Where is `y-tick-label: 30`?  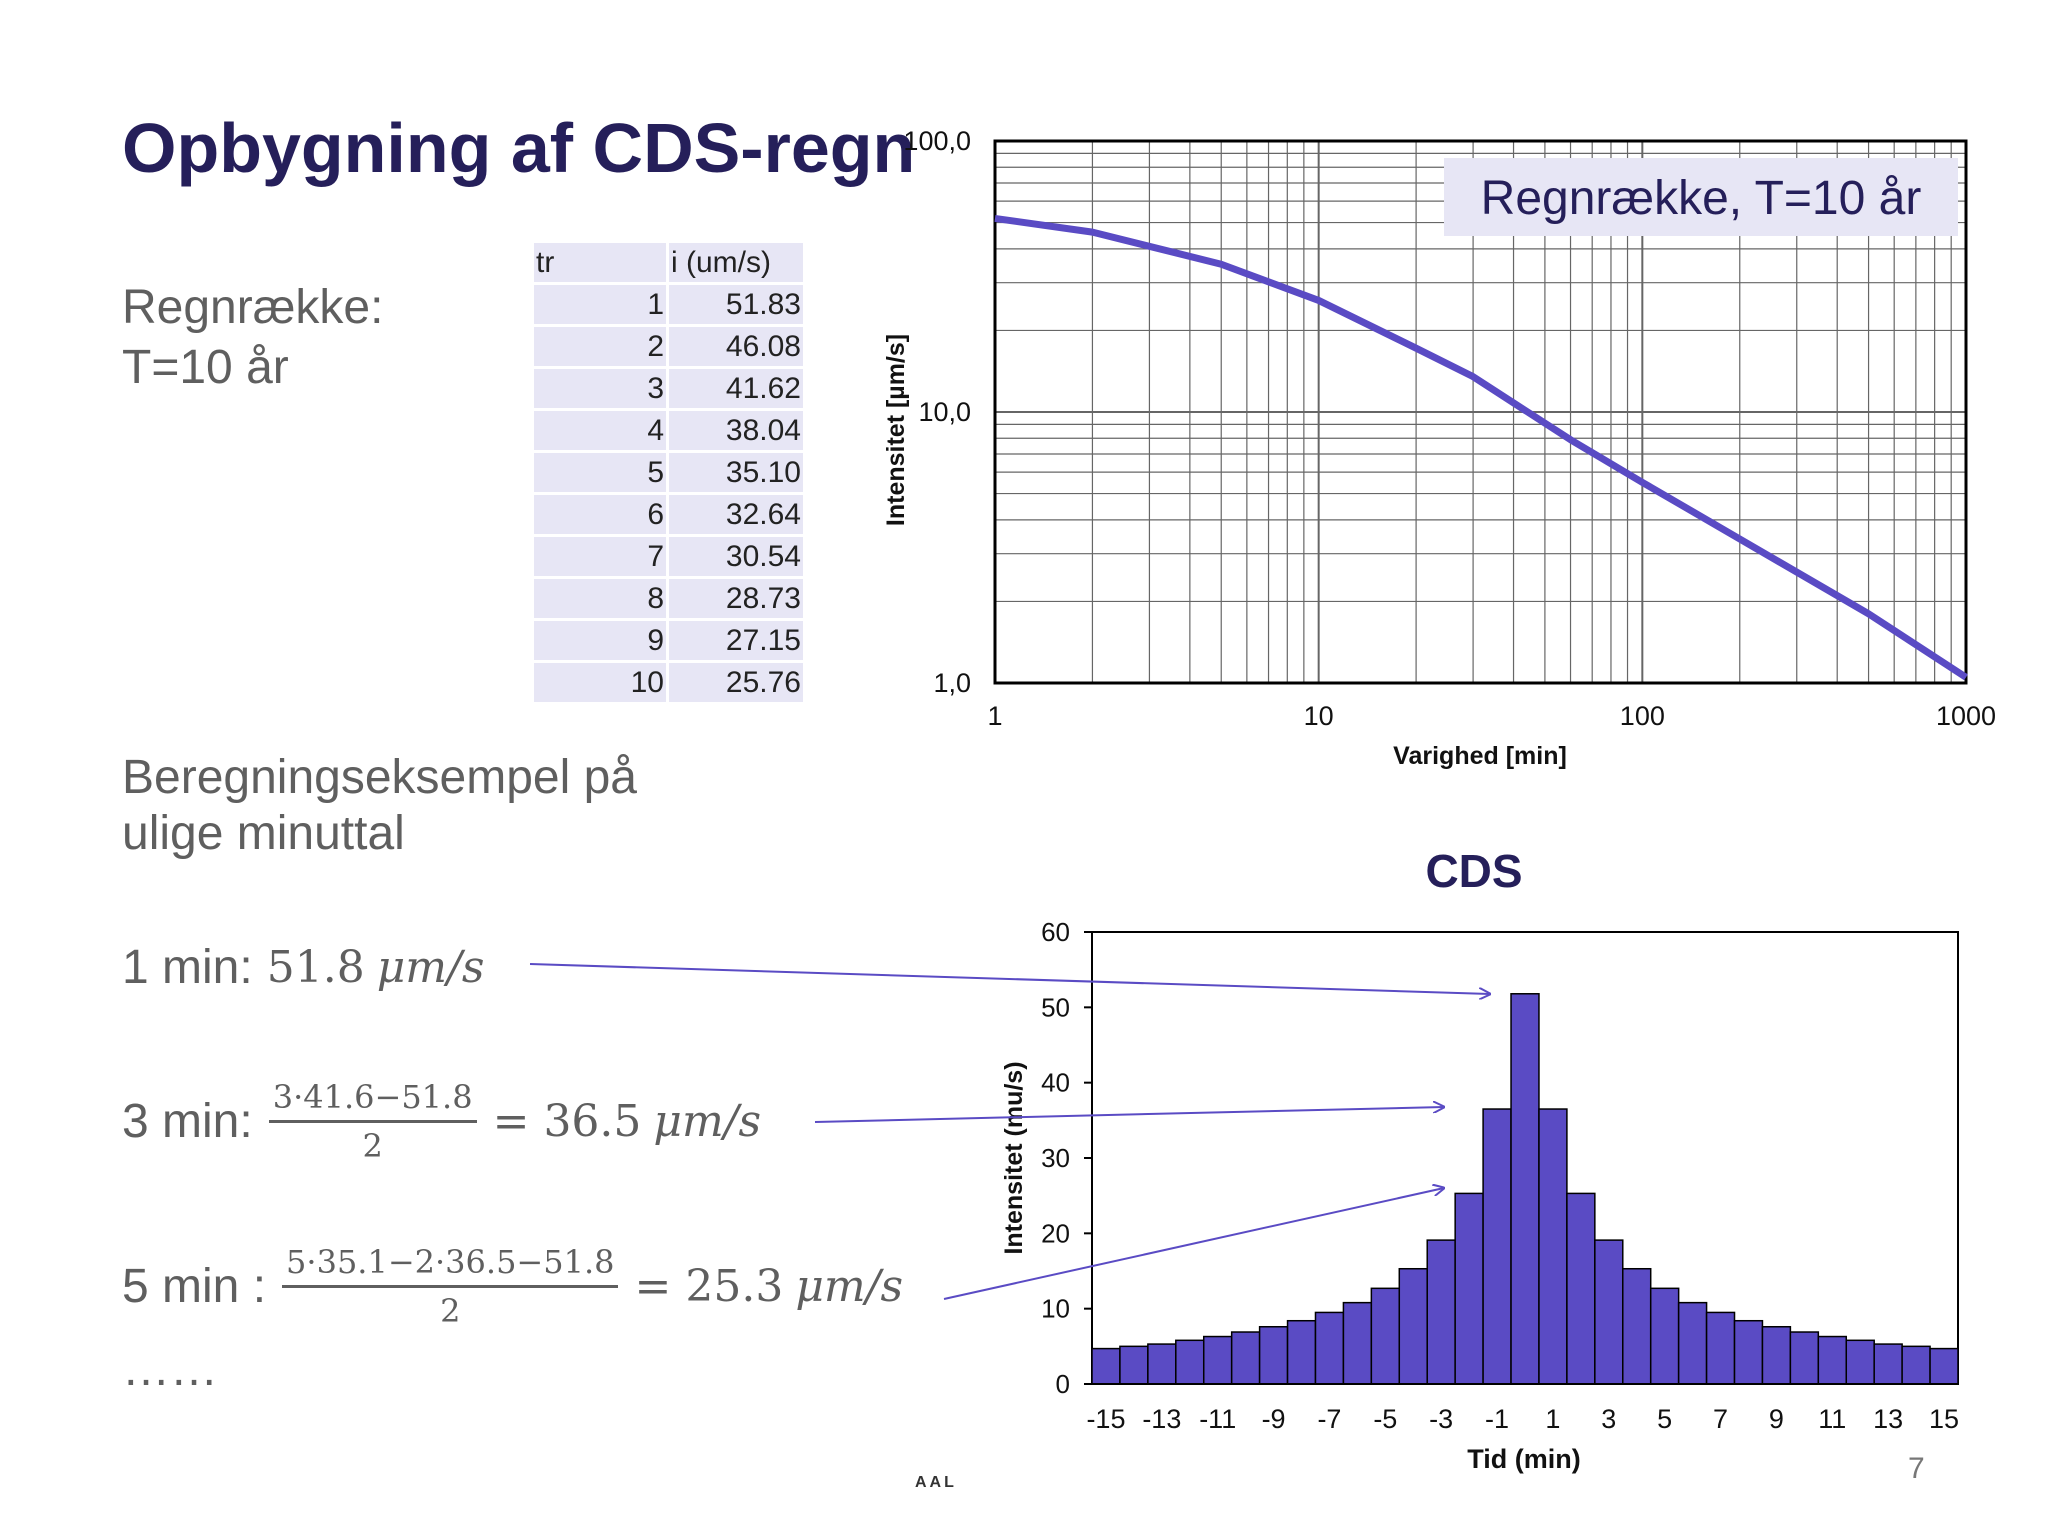 y-tick-label: 30 is located at coordinates (1055, 1158).